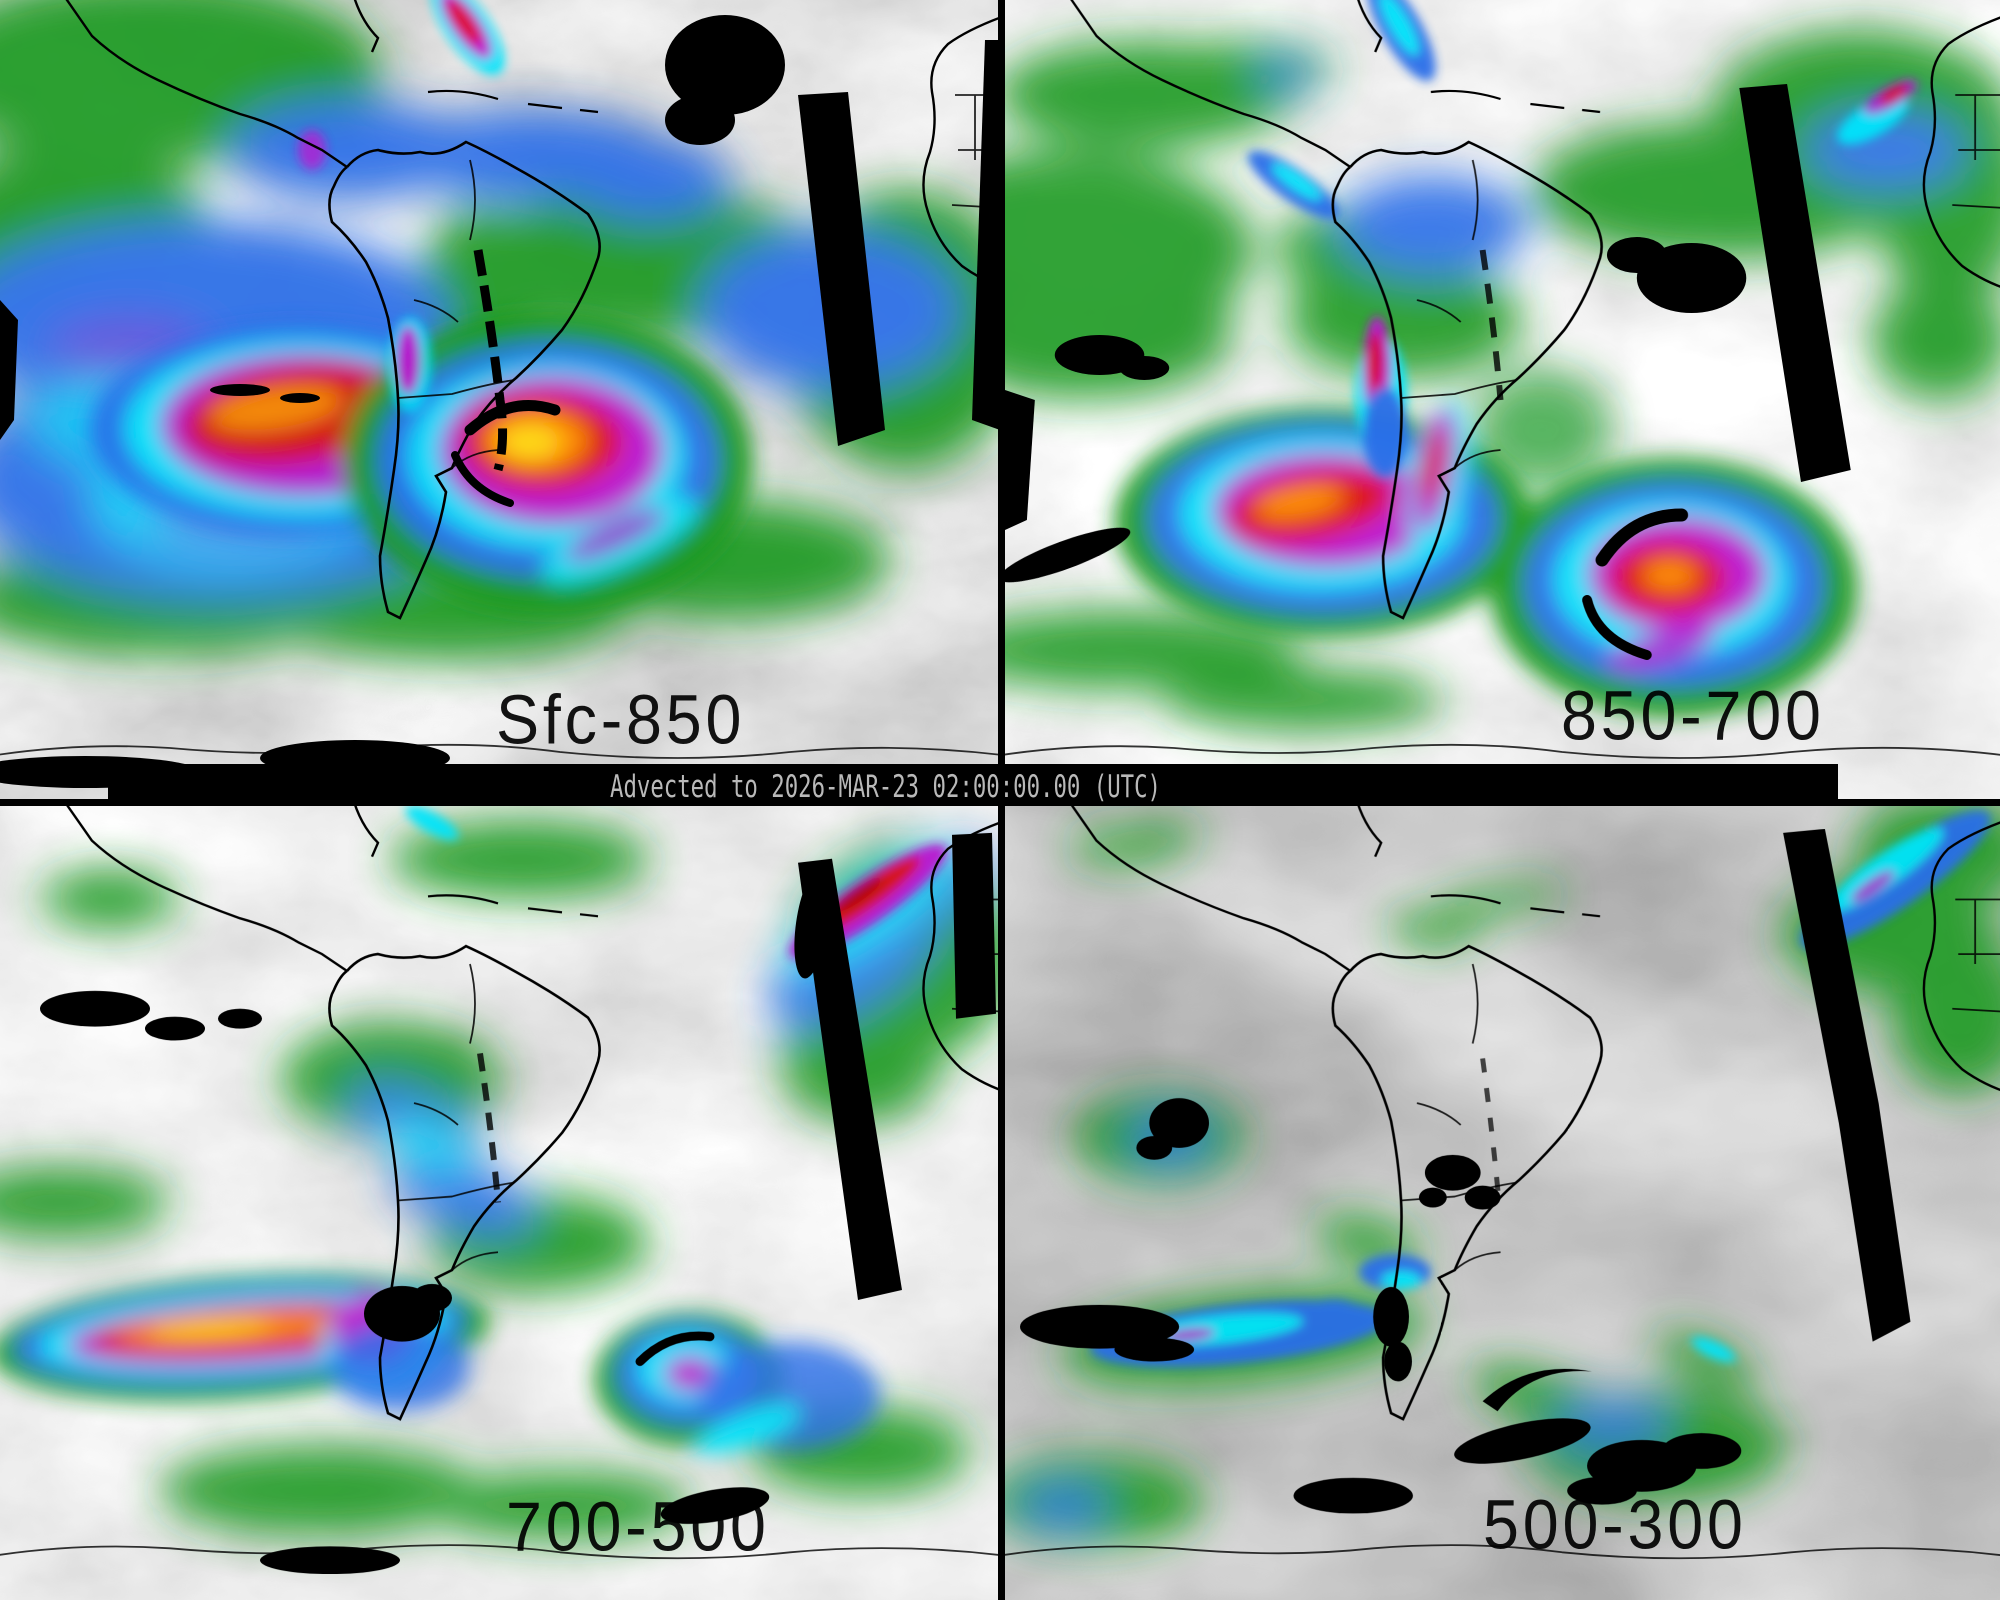 The image size is (2000, 1600). What do you see at coordinates (1615, 1525) in the screenshot?
I see `layer-label-500-300: 500-300` at bounding box center [1615, 1525].